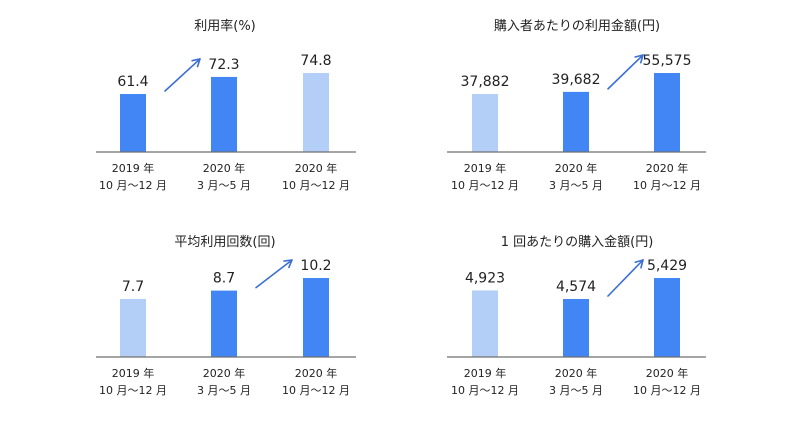 This screenshot has width=800, height=434. What do you see at coordinates (224, 390) in the screenshot?
I see `chart-3-tick-label-2-2: 3 月〜5 月` at bounding box center [224, 390].